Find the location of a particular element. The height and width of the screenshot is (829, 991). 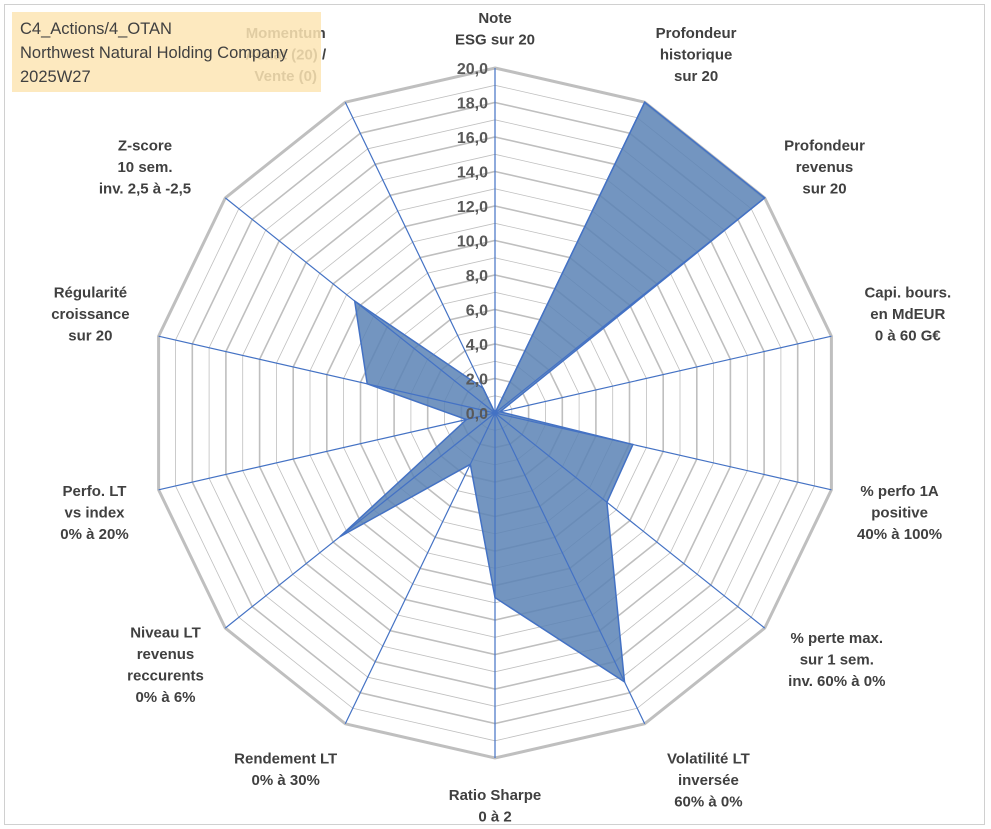

axis-label-8: Rendement LT 0% à 30% is located at coordinates (285, 770).